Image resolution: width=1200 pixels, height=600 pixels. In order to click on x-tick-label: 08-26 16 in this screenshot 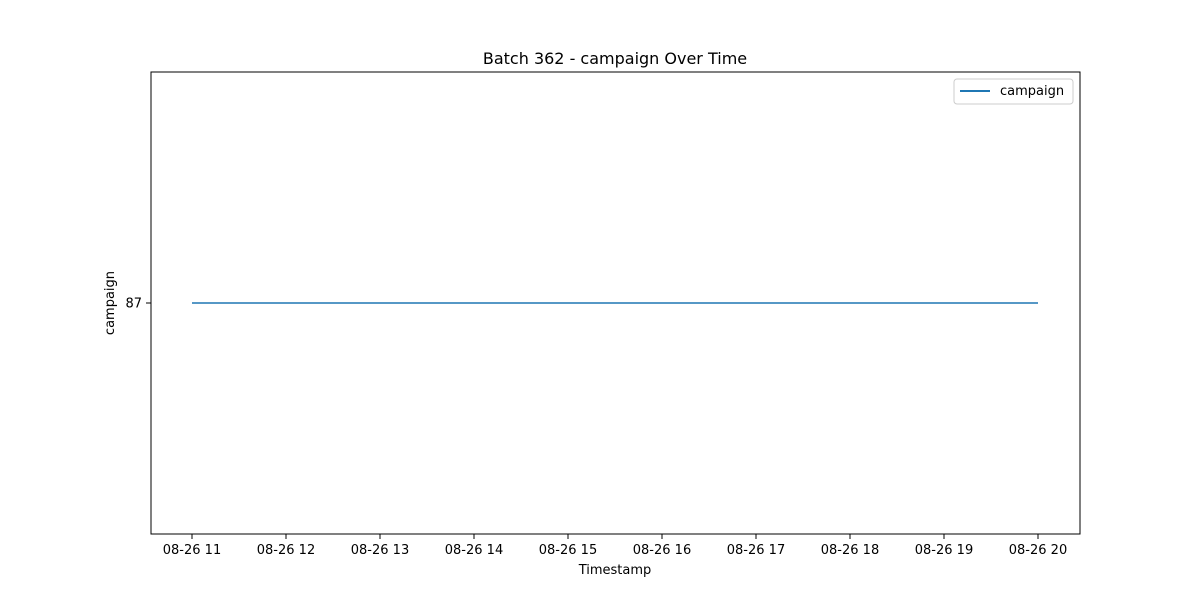, I will do `click(662, 550)`.